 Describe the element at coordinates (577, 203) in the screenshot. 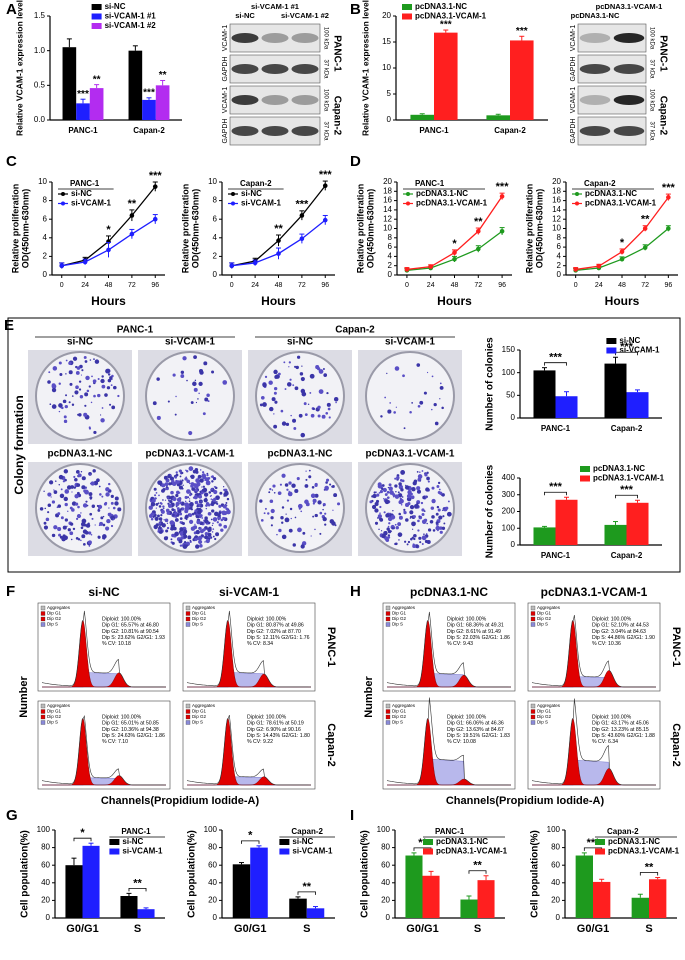

I see `legend-marker` at that location.